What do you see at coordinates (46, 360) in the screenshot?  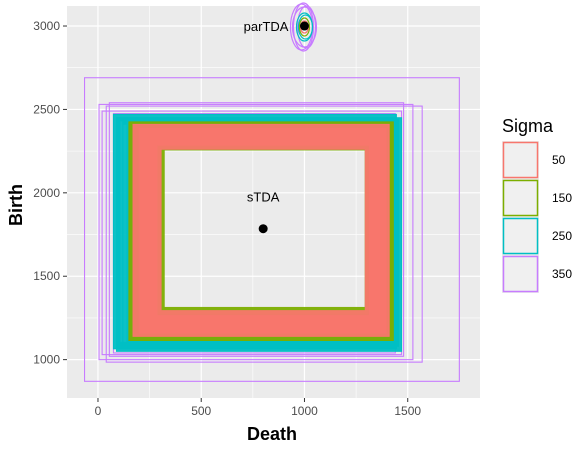 I see `y-tick-label: 1000` at bounding box center [46, 360].